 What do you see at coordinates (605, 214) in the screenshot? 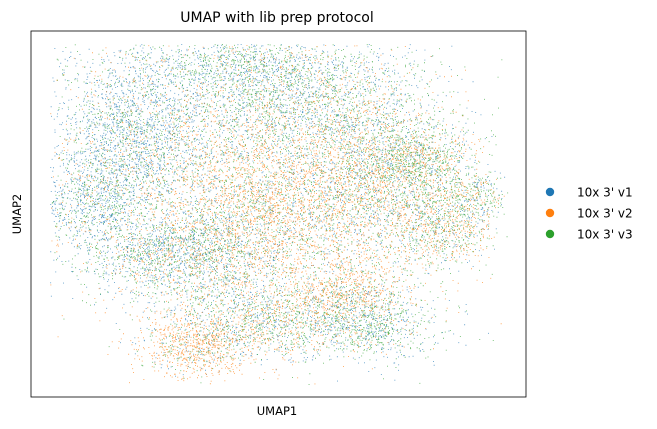
I see `legend-label-1: 10x 3' v2` at bounding box center [605, 214].